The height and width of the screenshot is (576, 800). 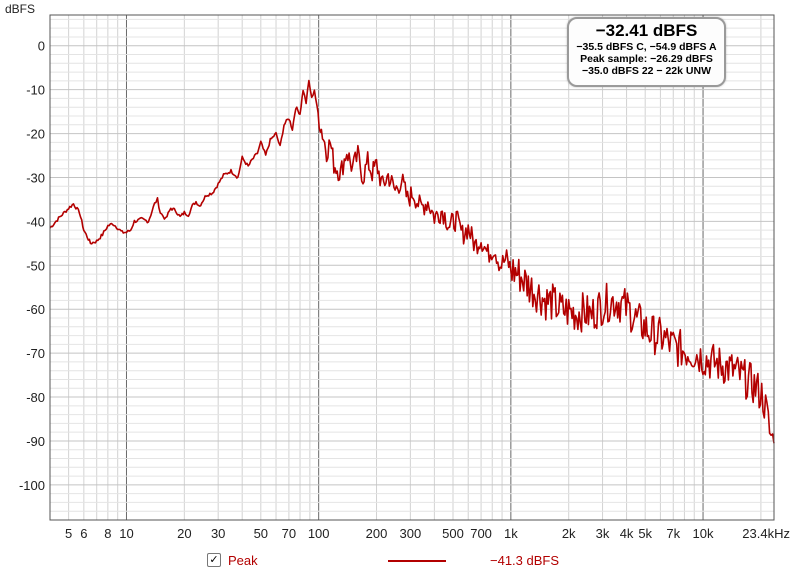 I want to click on x-tick-label: 70, so click(x=289, y=533).